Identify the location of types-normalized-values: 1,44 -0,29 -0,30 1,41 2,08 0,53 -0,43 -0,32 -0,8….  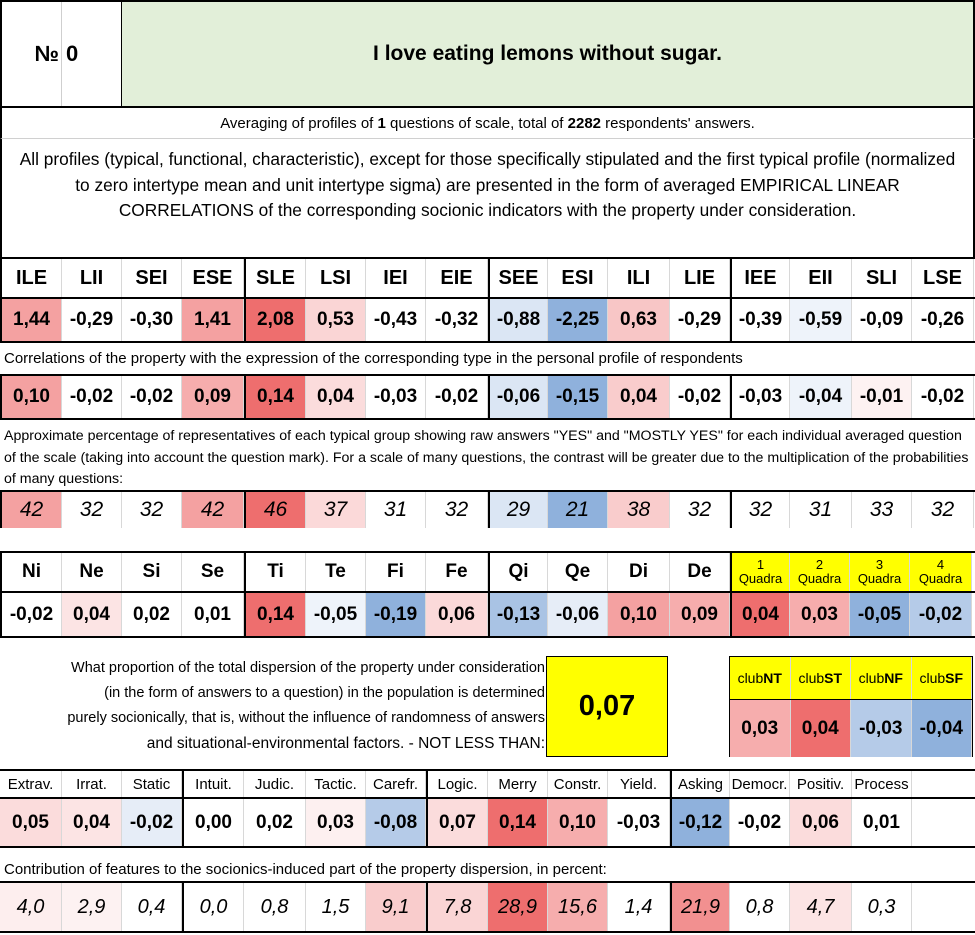
(487, 320).